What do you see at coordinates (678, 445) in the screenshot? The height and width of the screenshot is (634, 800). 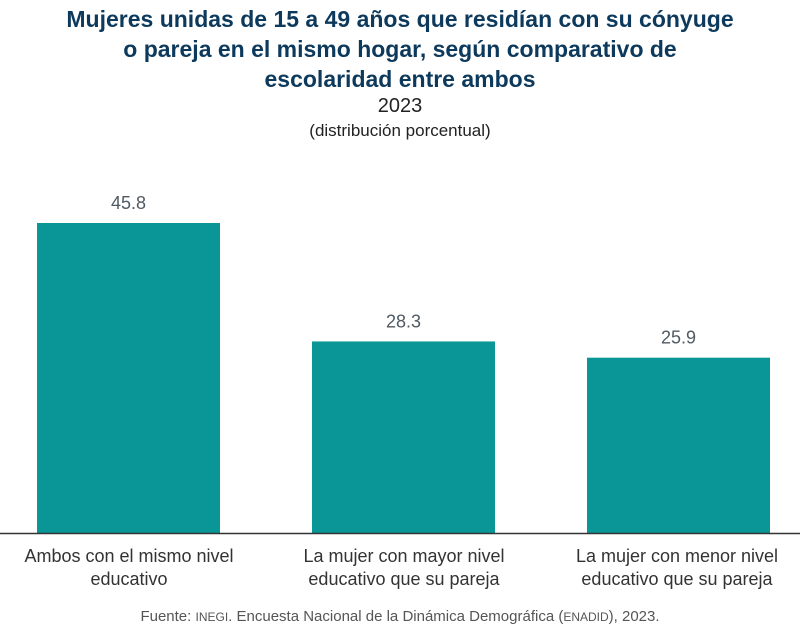 I see `bar-woman-lower` at bounding box center [678, 445].